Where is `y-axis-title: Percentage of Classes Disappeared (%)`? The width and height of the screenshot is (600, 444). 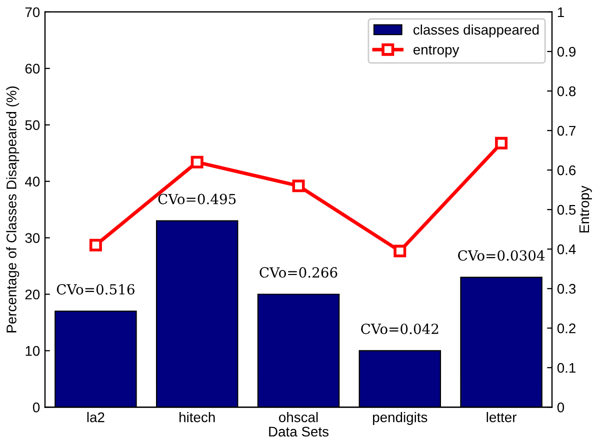
y-axis-title: Percentage of Classes Disappeared (%) is located at coordinates (13, 209).